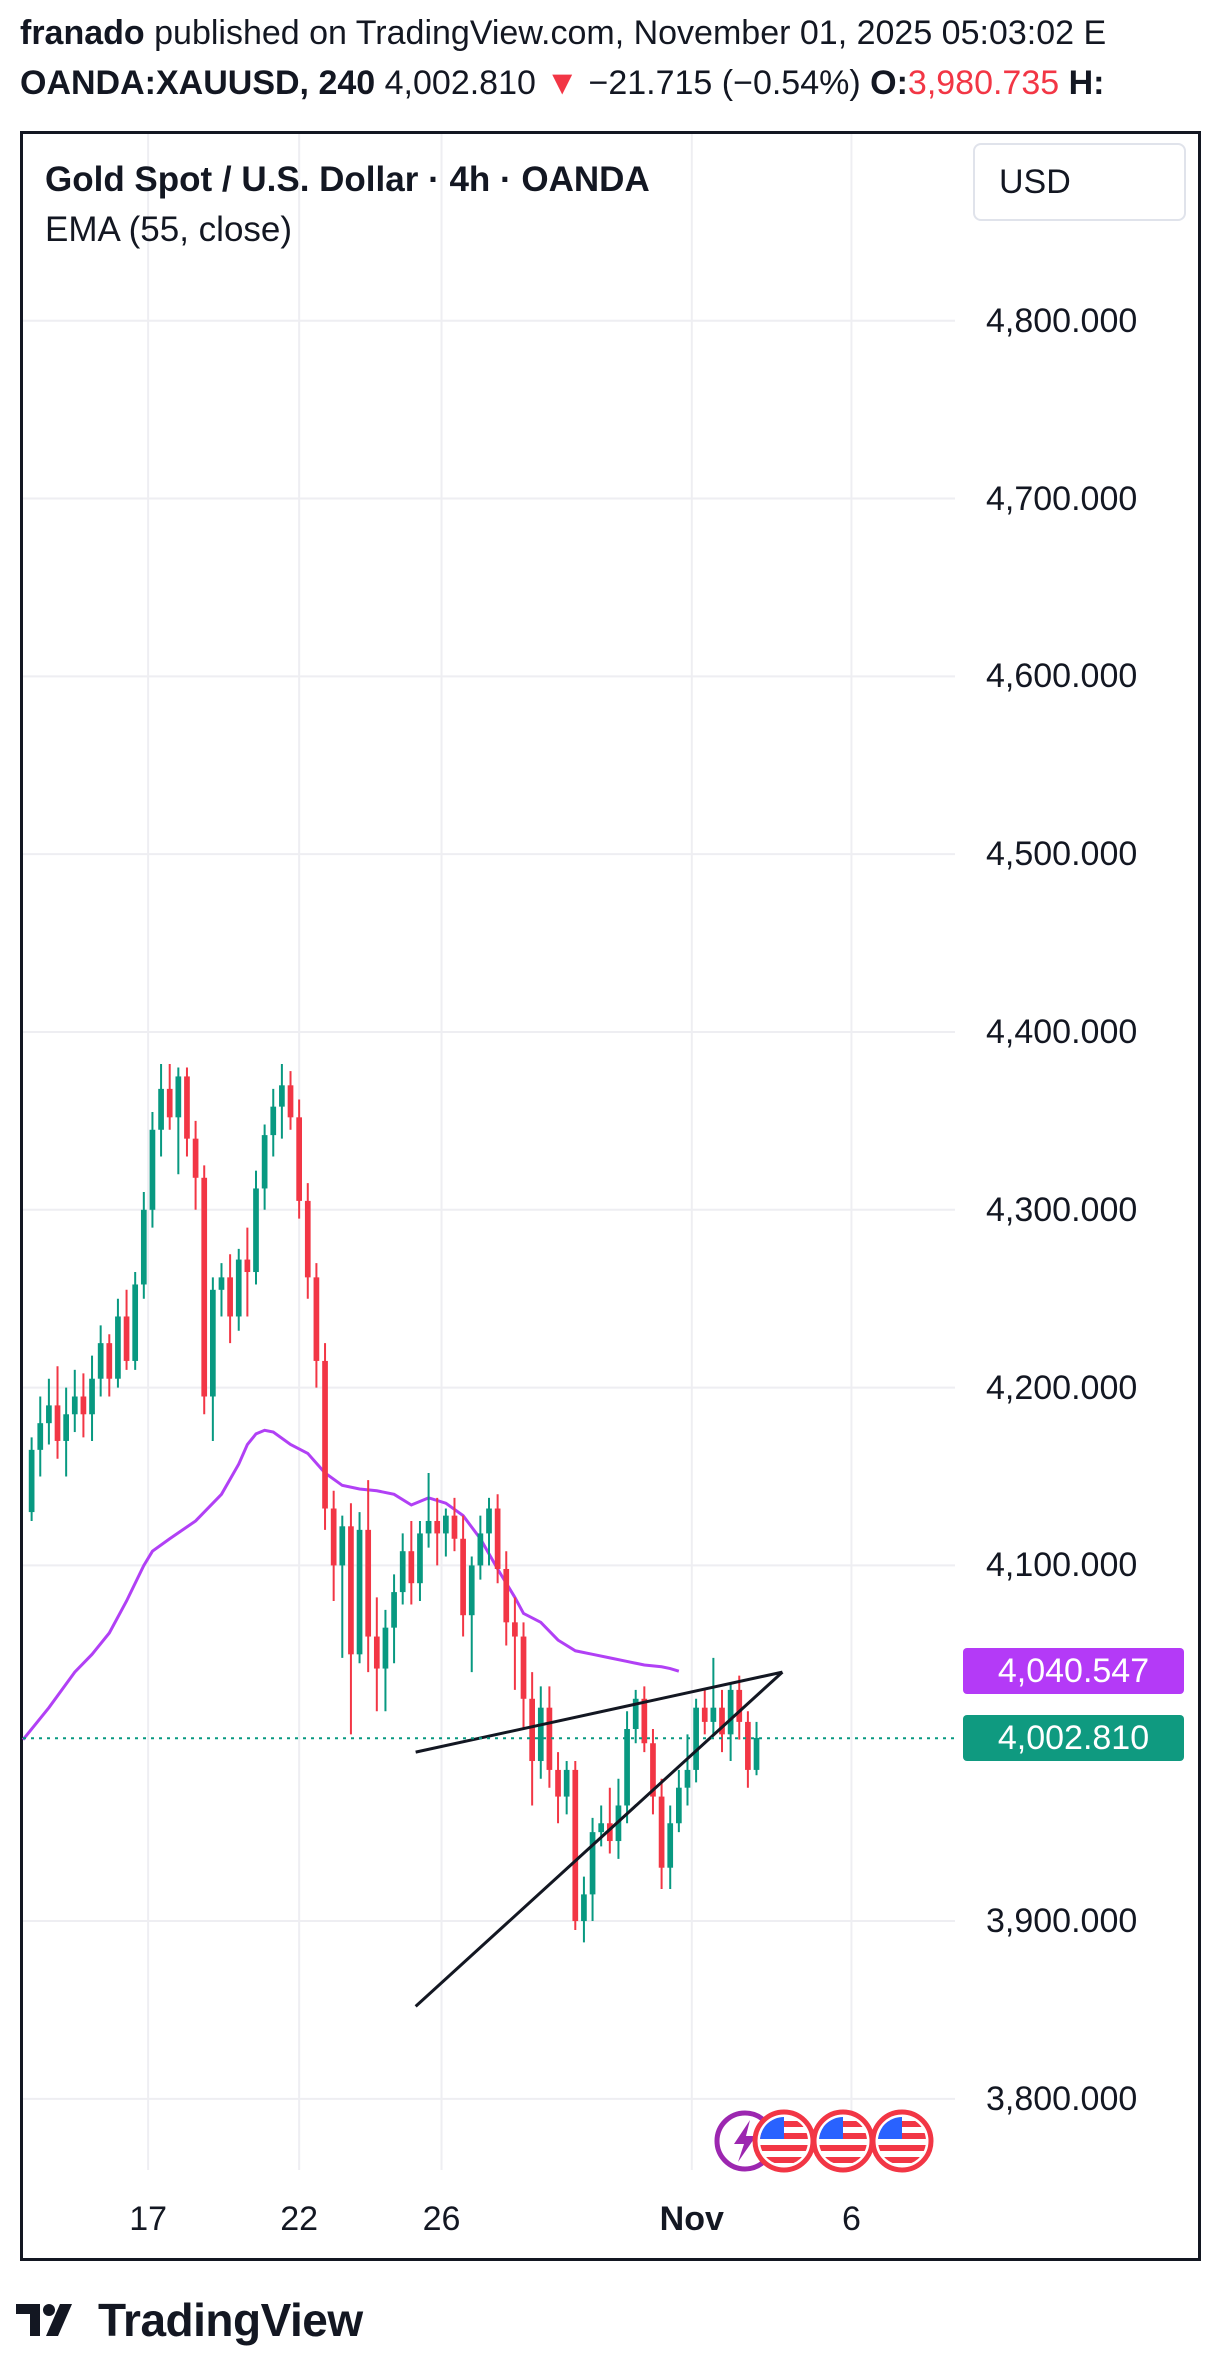 The width and height of the screenshot is (1221, 2373). I want to click on trendlines-group, so click(599, 1839).